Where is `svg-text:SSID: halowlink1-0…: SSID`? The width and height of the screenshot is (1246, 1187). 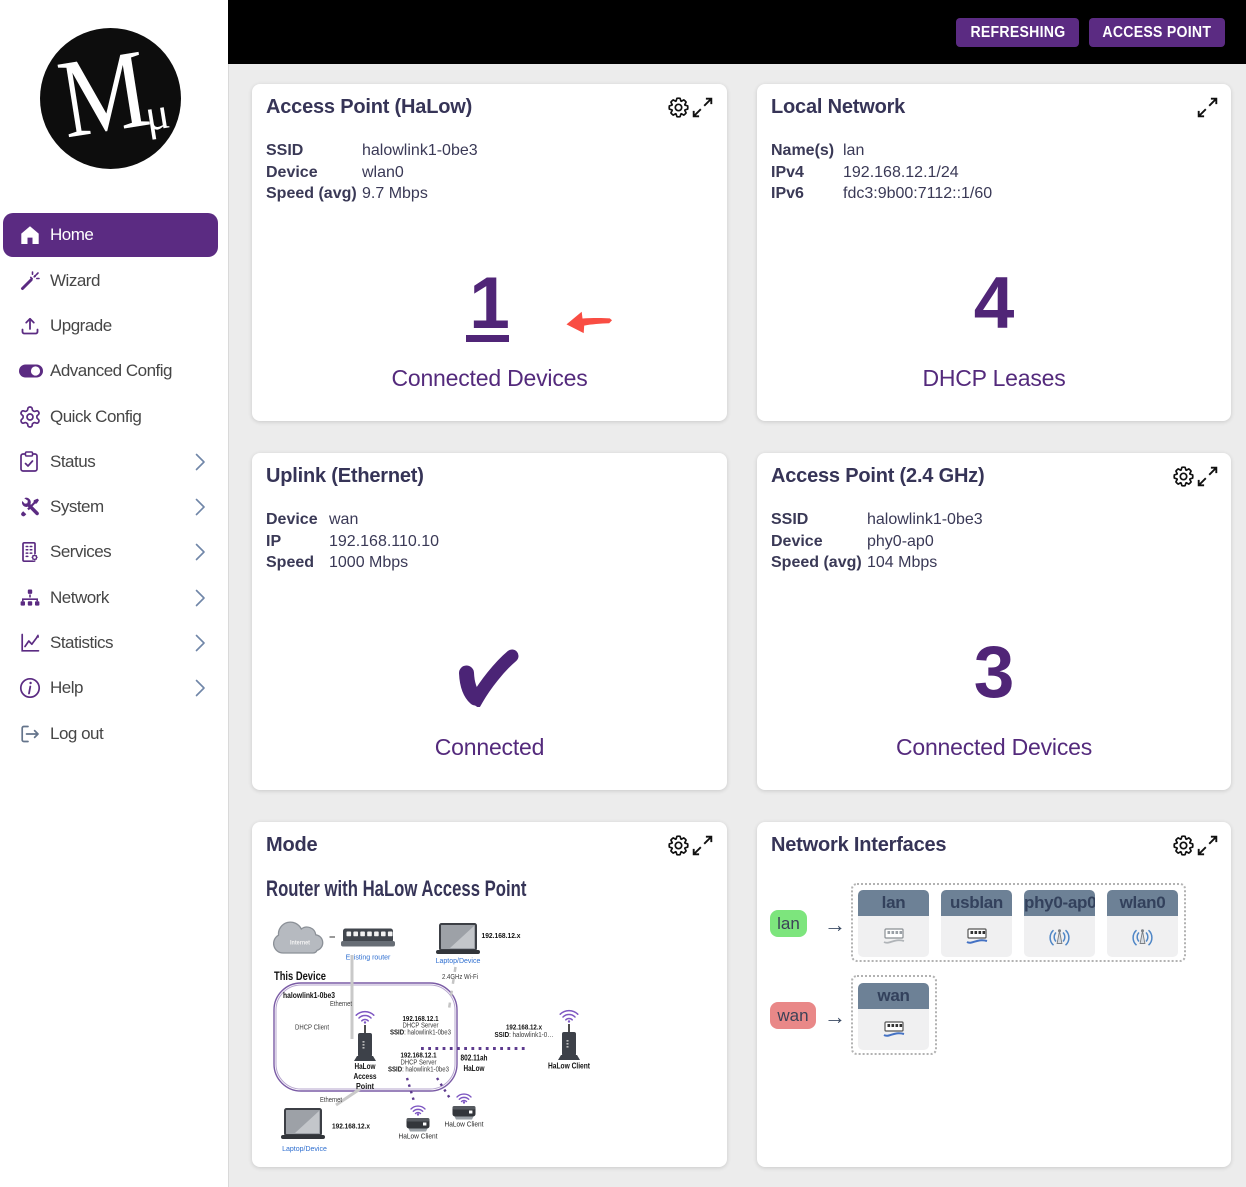 svg-text:SSID: halowlink1-0…: SSID is located at coordinates (524, 1034).